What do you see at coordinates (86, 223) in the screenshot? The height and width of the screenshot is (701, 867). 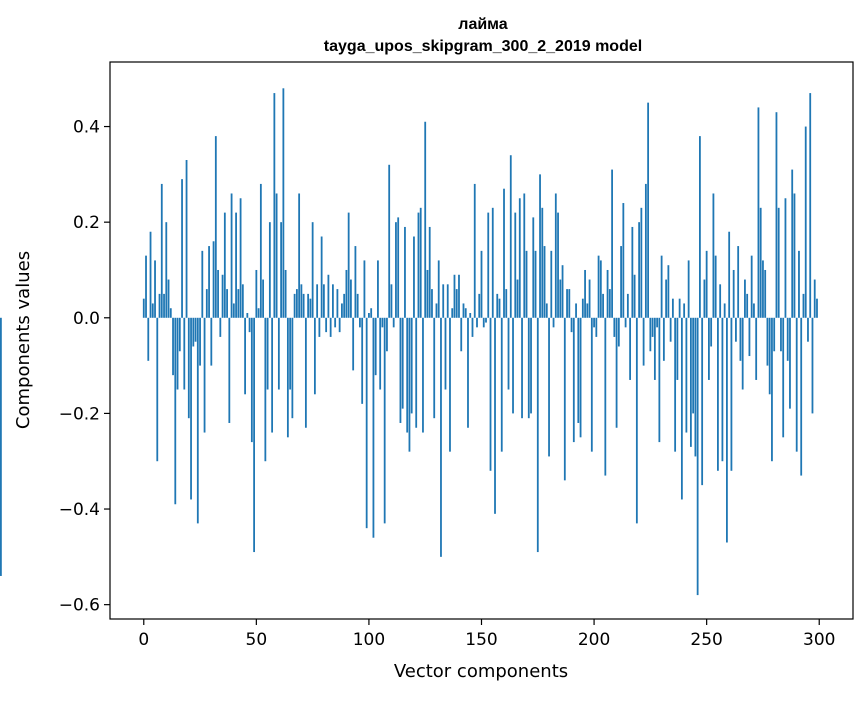 I see `y-tick-label: 0.2` at bounding box center [86, 223].